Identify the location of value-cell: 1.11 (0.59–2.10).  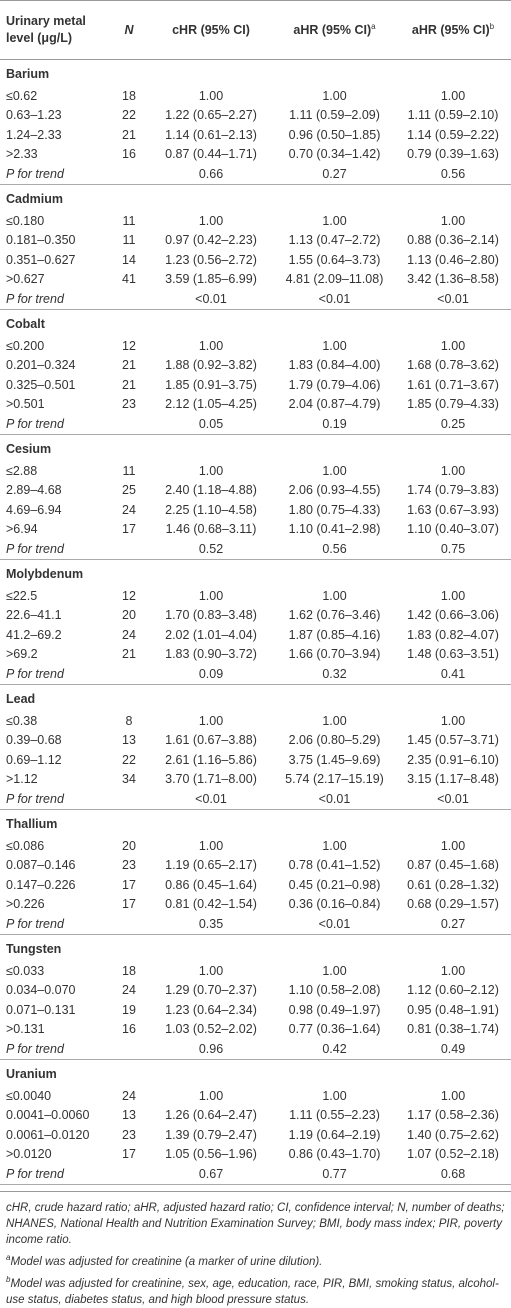
(453, 115).